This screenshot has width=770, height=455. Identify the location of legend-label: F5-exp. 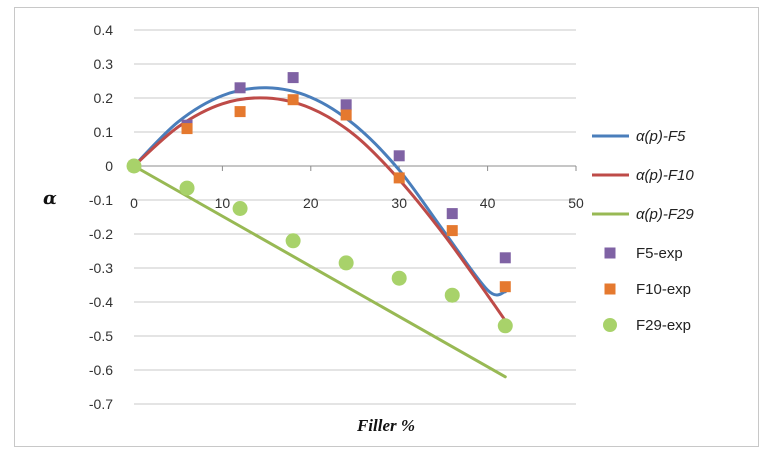
(659, 253).